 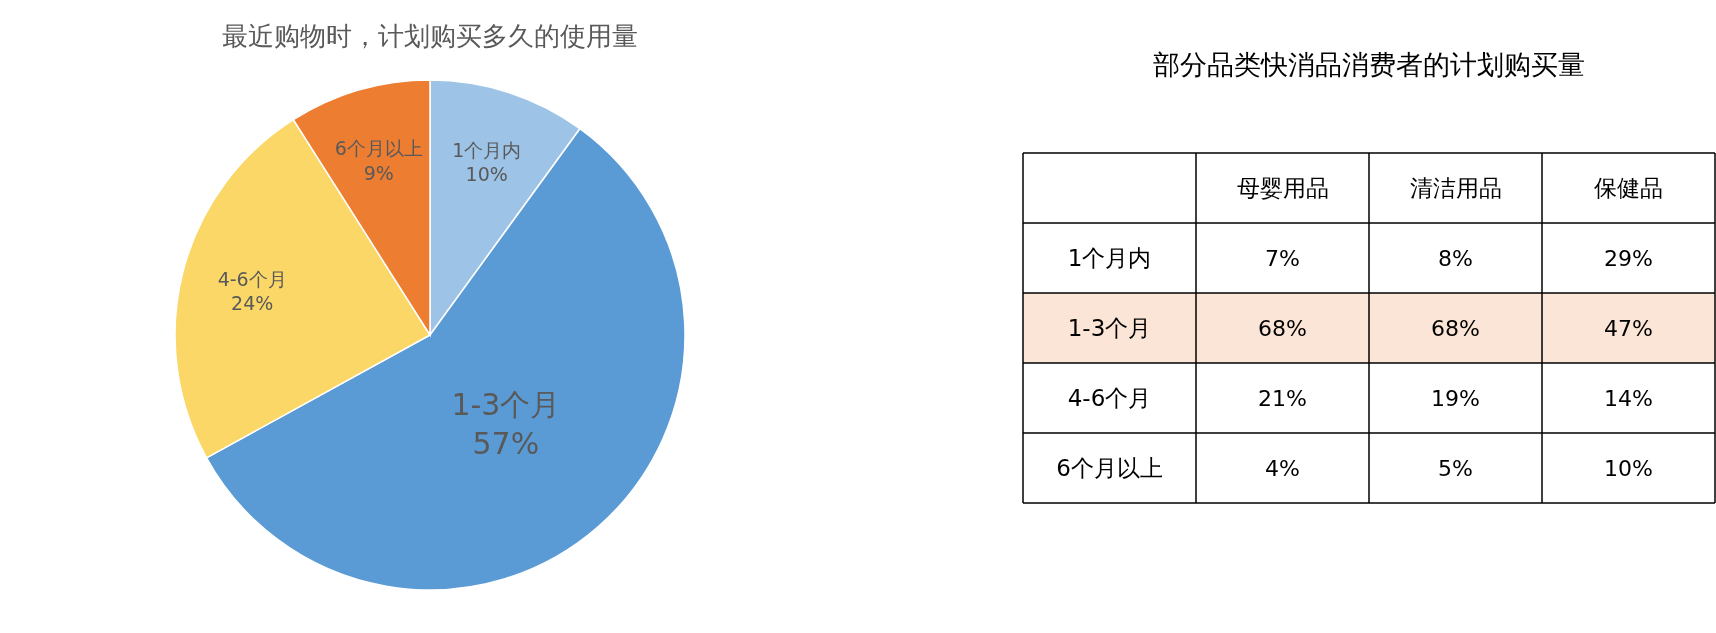 What do you see at coordinates (1282, 258) in the screenshot?
I see `cell: 7%` at bounding box center [1282, 258].